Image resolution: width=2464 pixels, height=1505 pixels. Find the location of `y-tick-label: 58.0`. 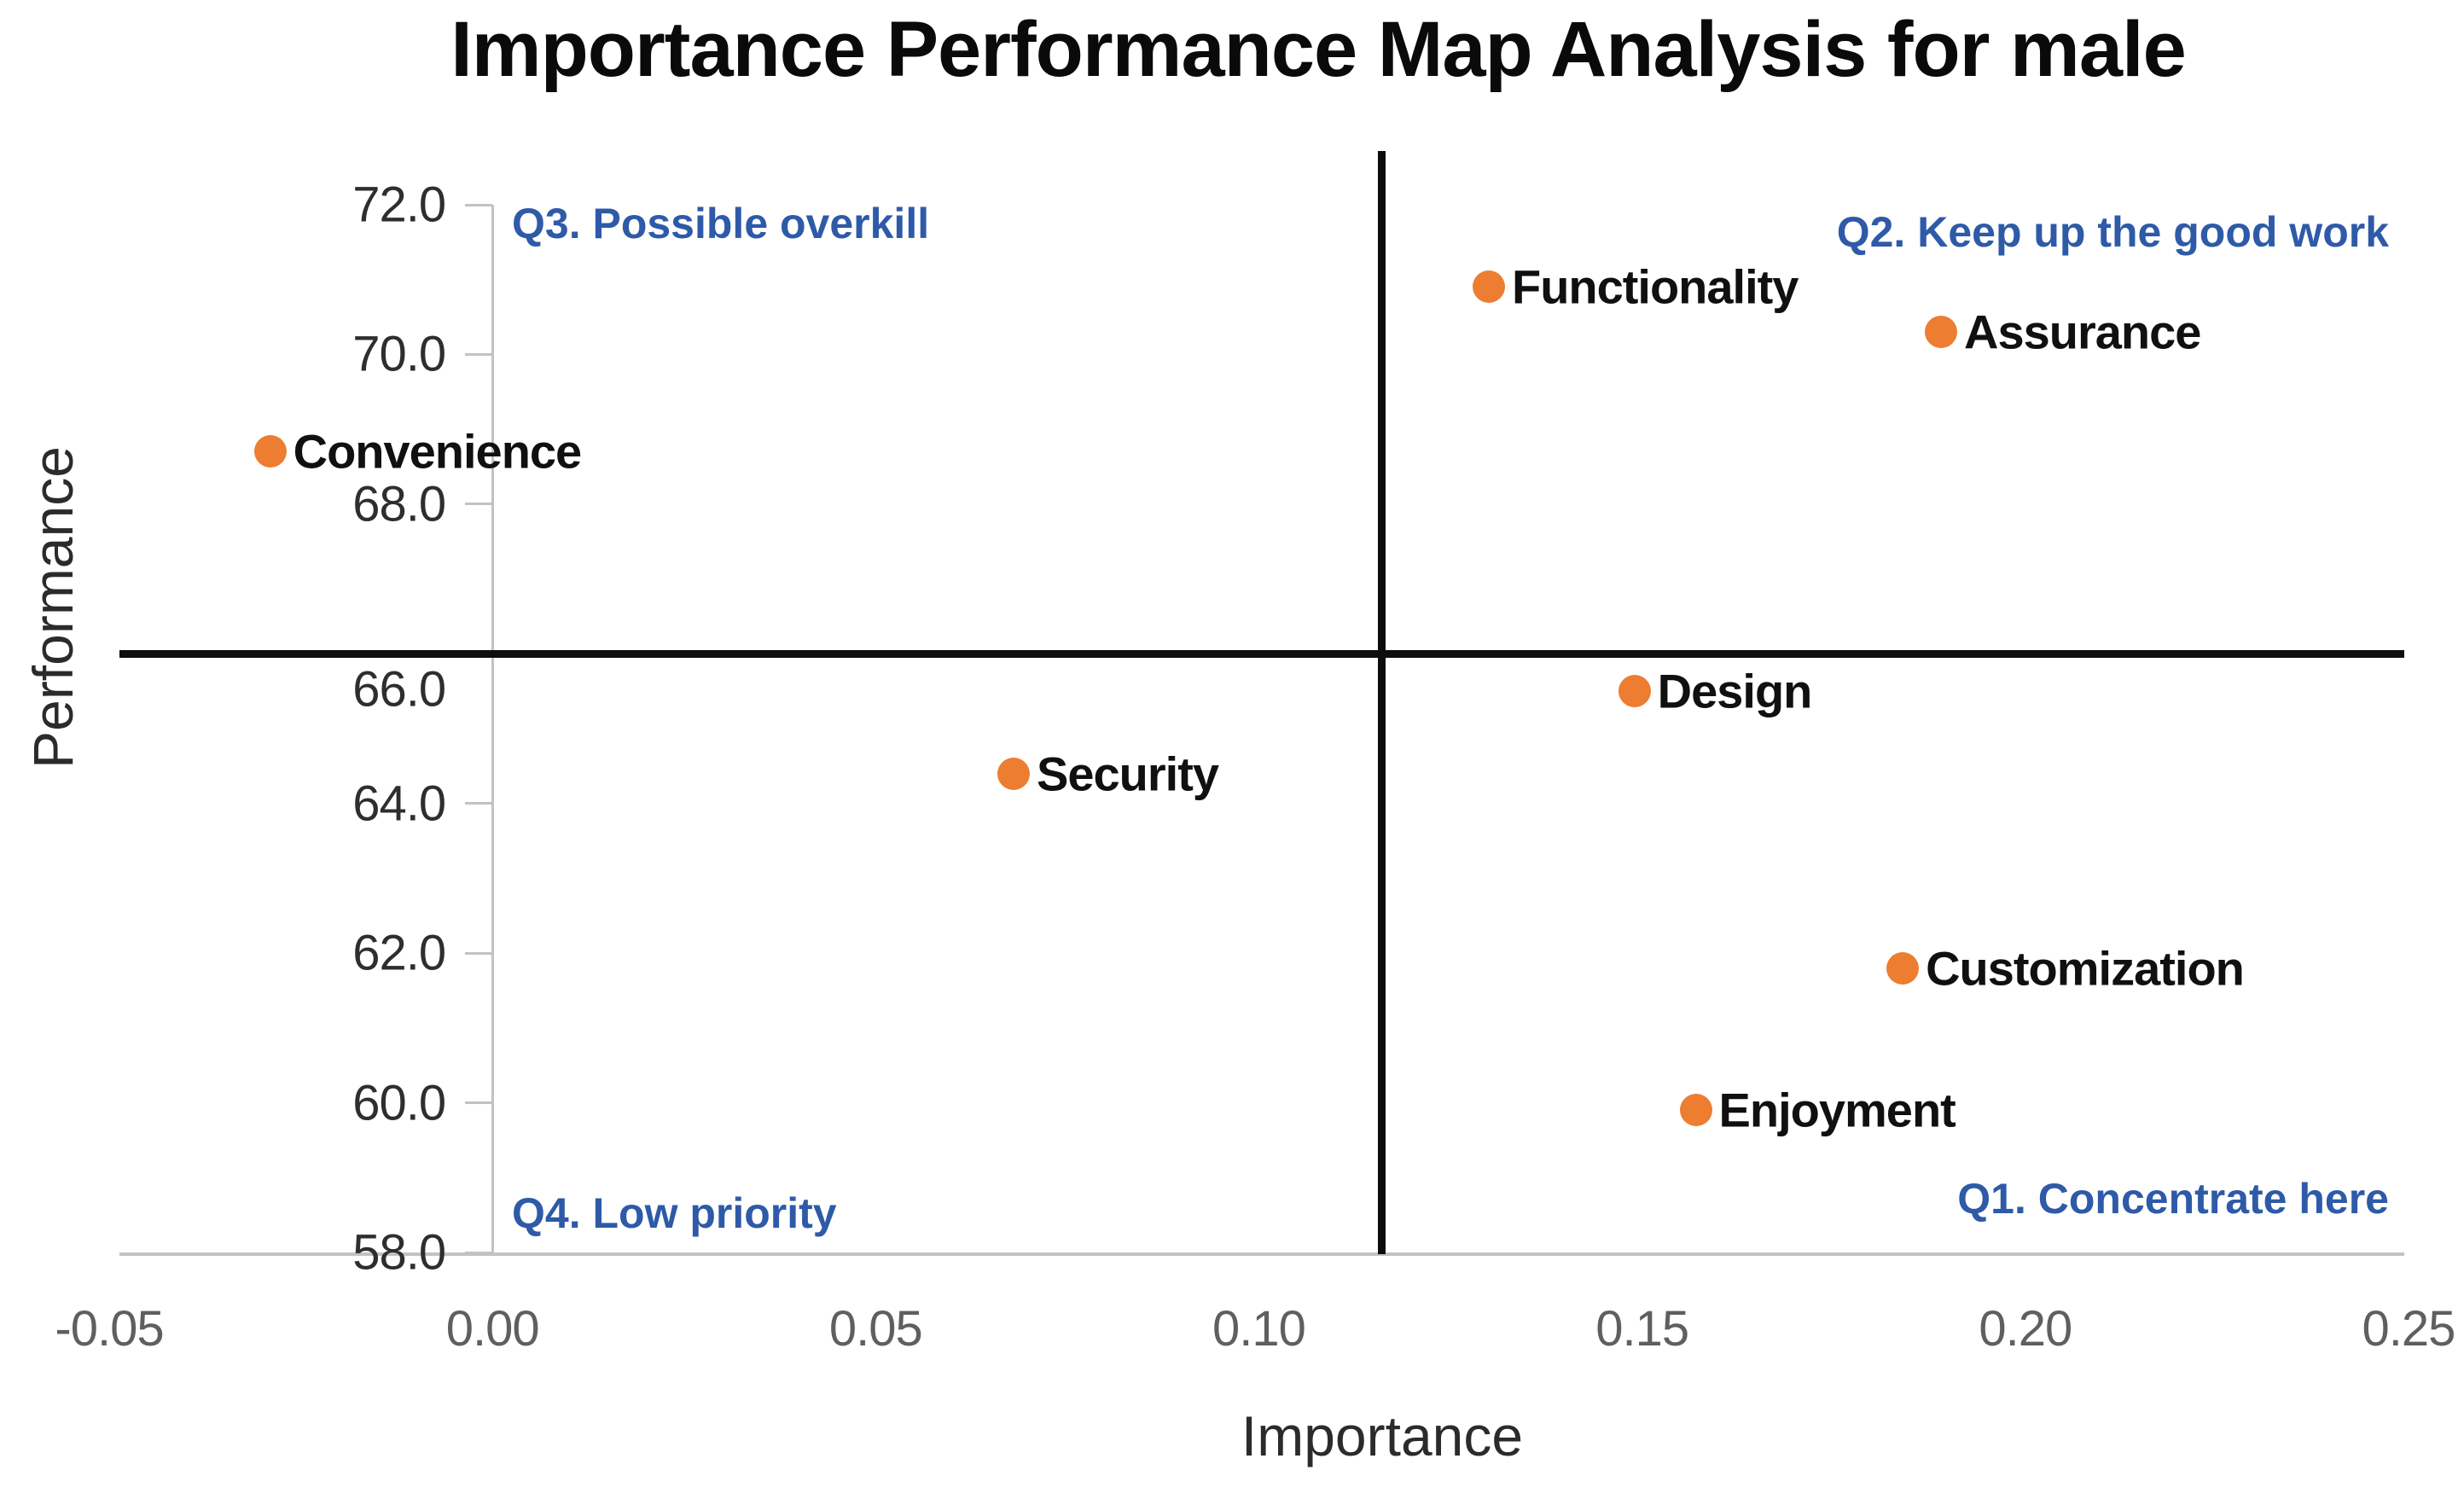

y-tick-label: 58.0 is located at coordinates (399, 1252).